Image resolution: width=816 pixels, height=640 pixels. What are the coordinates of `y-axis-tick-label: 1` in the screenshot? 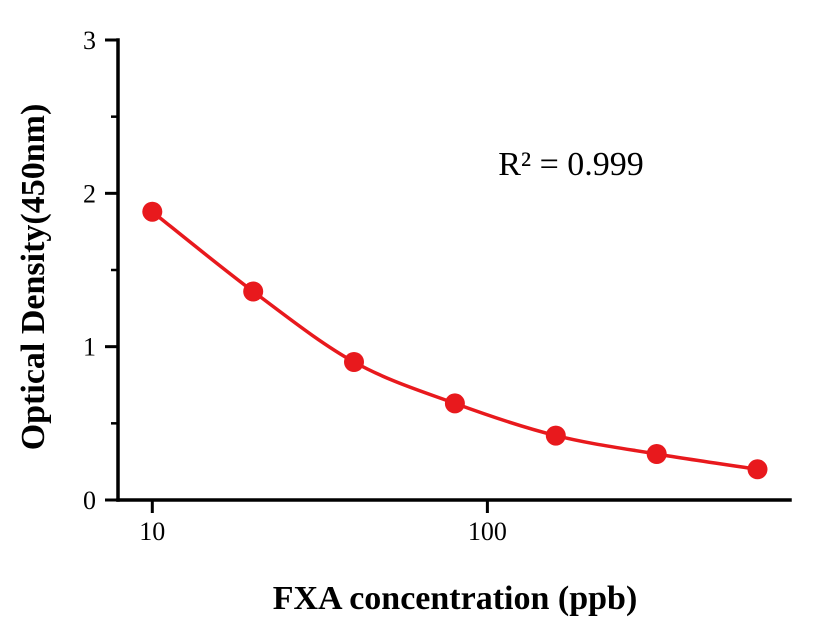 It's located at (89, 347).